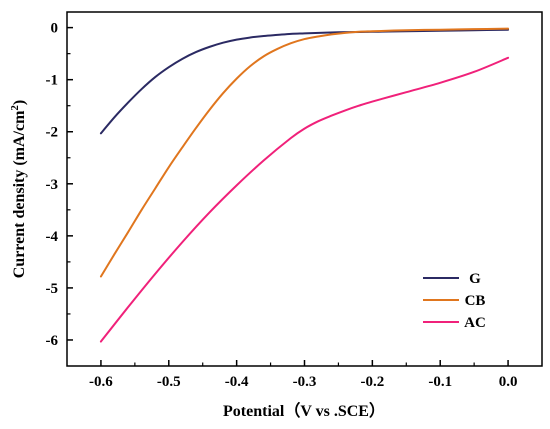 This screenshot has height=429, width=550. I want to click on y-tick-label: -5, so click(52, 289).